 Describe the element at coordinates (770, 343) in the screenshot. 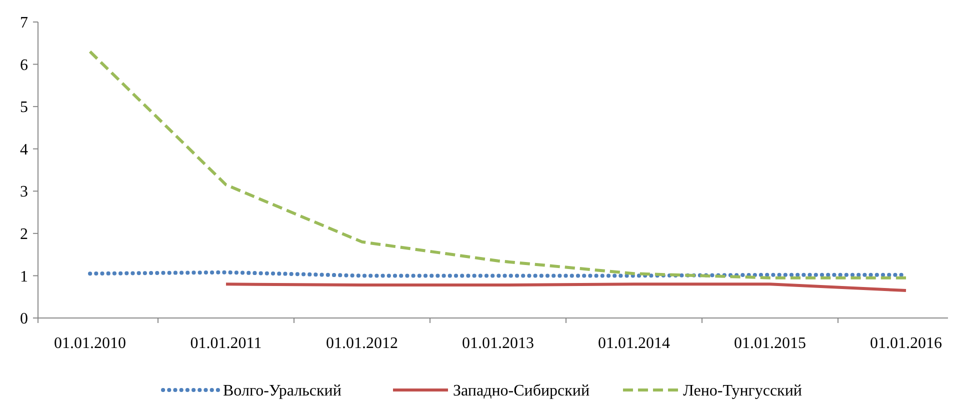

I see `x-tick-label: 01.01.2015` at that location.